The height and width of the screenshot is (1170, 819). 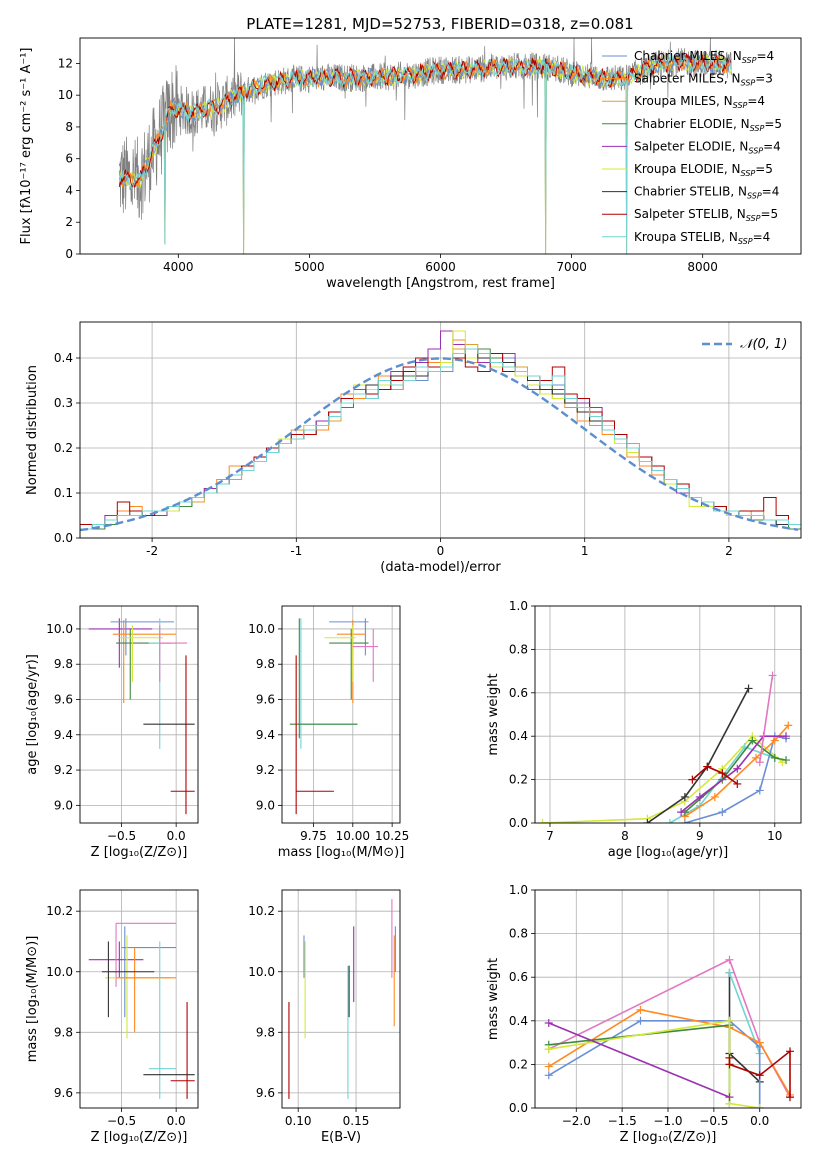 I want to click on legend-entry: Chabrier ELODIE, NSSP=5, so click(x=708, y=125).